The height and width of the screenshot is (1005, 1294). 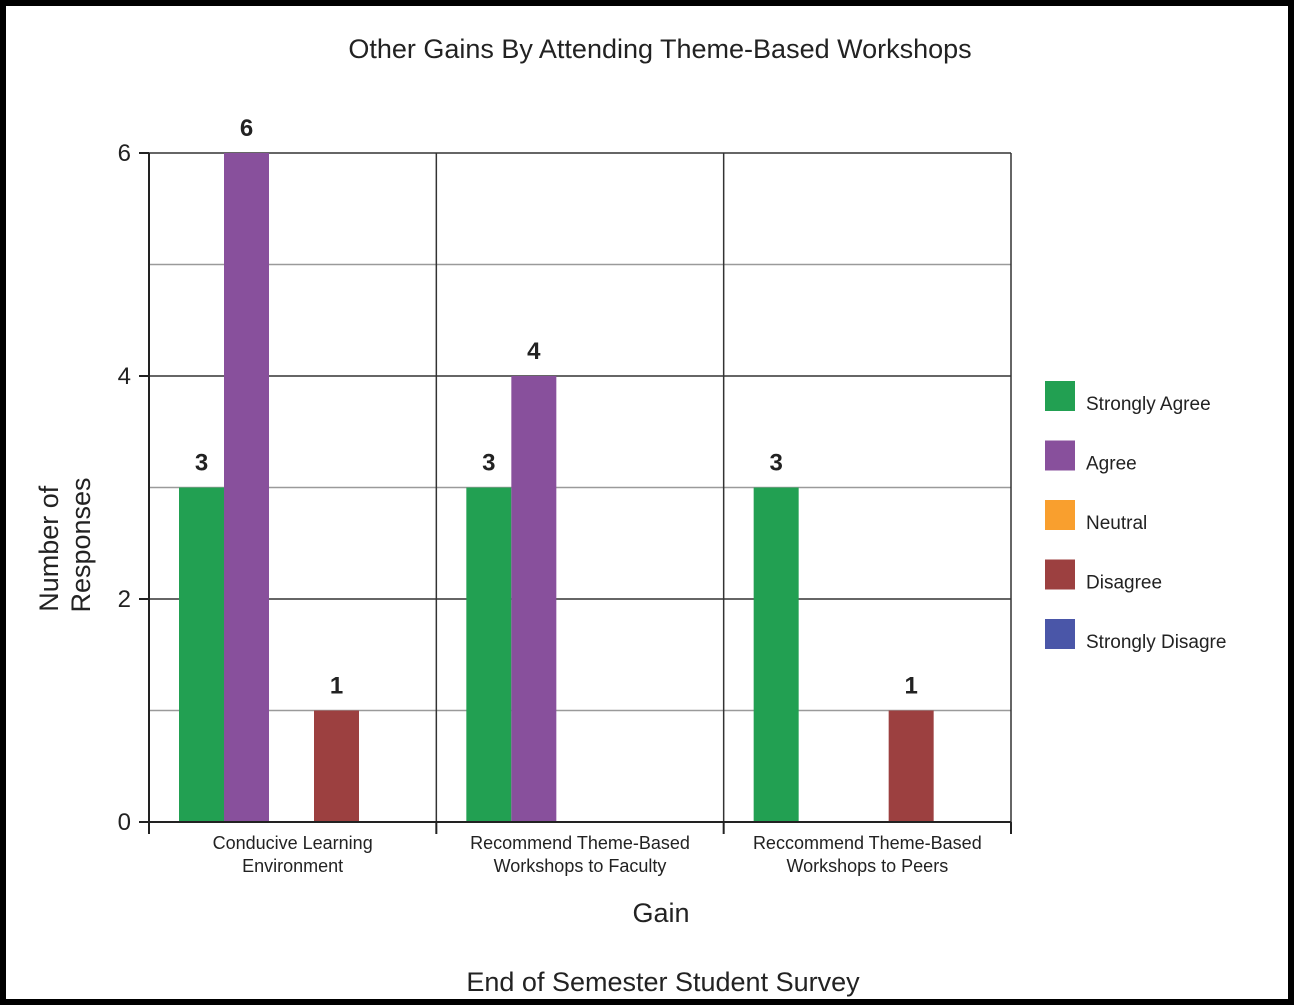 I want to click on data-label: 6, so click(x=246, y=128).